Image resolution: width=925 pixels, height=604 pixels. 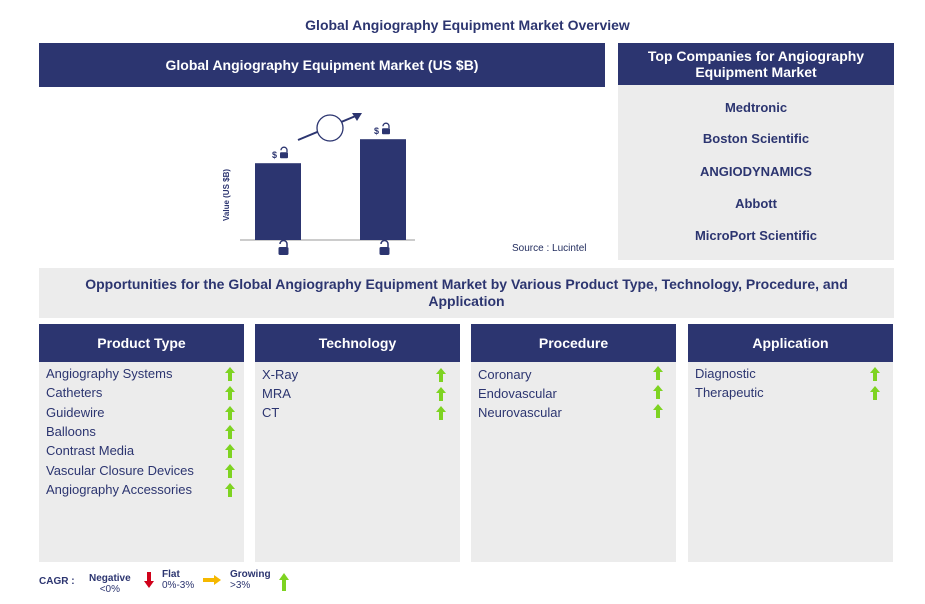 I want to click on list-item: Balloons, so click(x=71, y=431).